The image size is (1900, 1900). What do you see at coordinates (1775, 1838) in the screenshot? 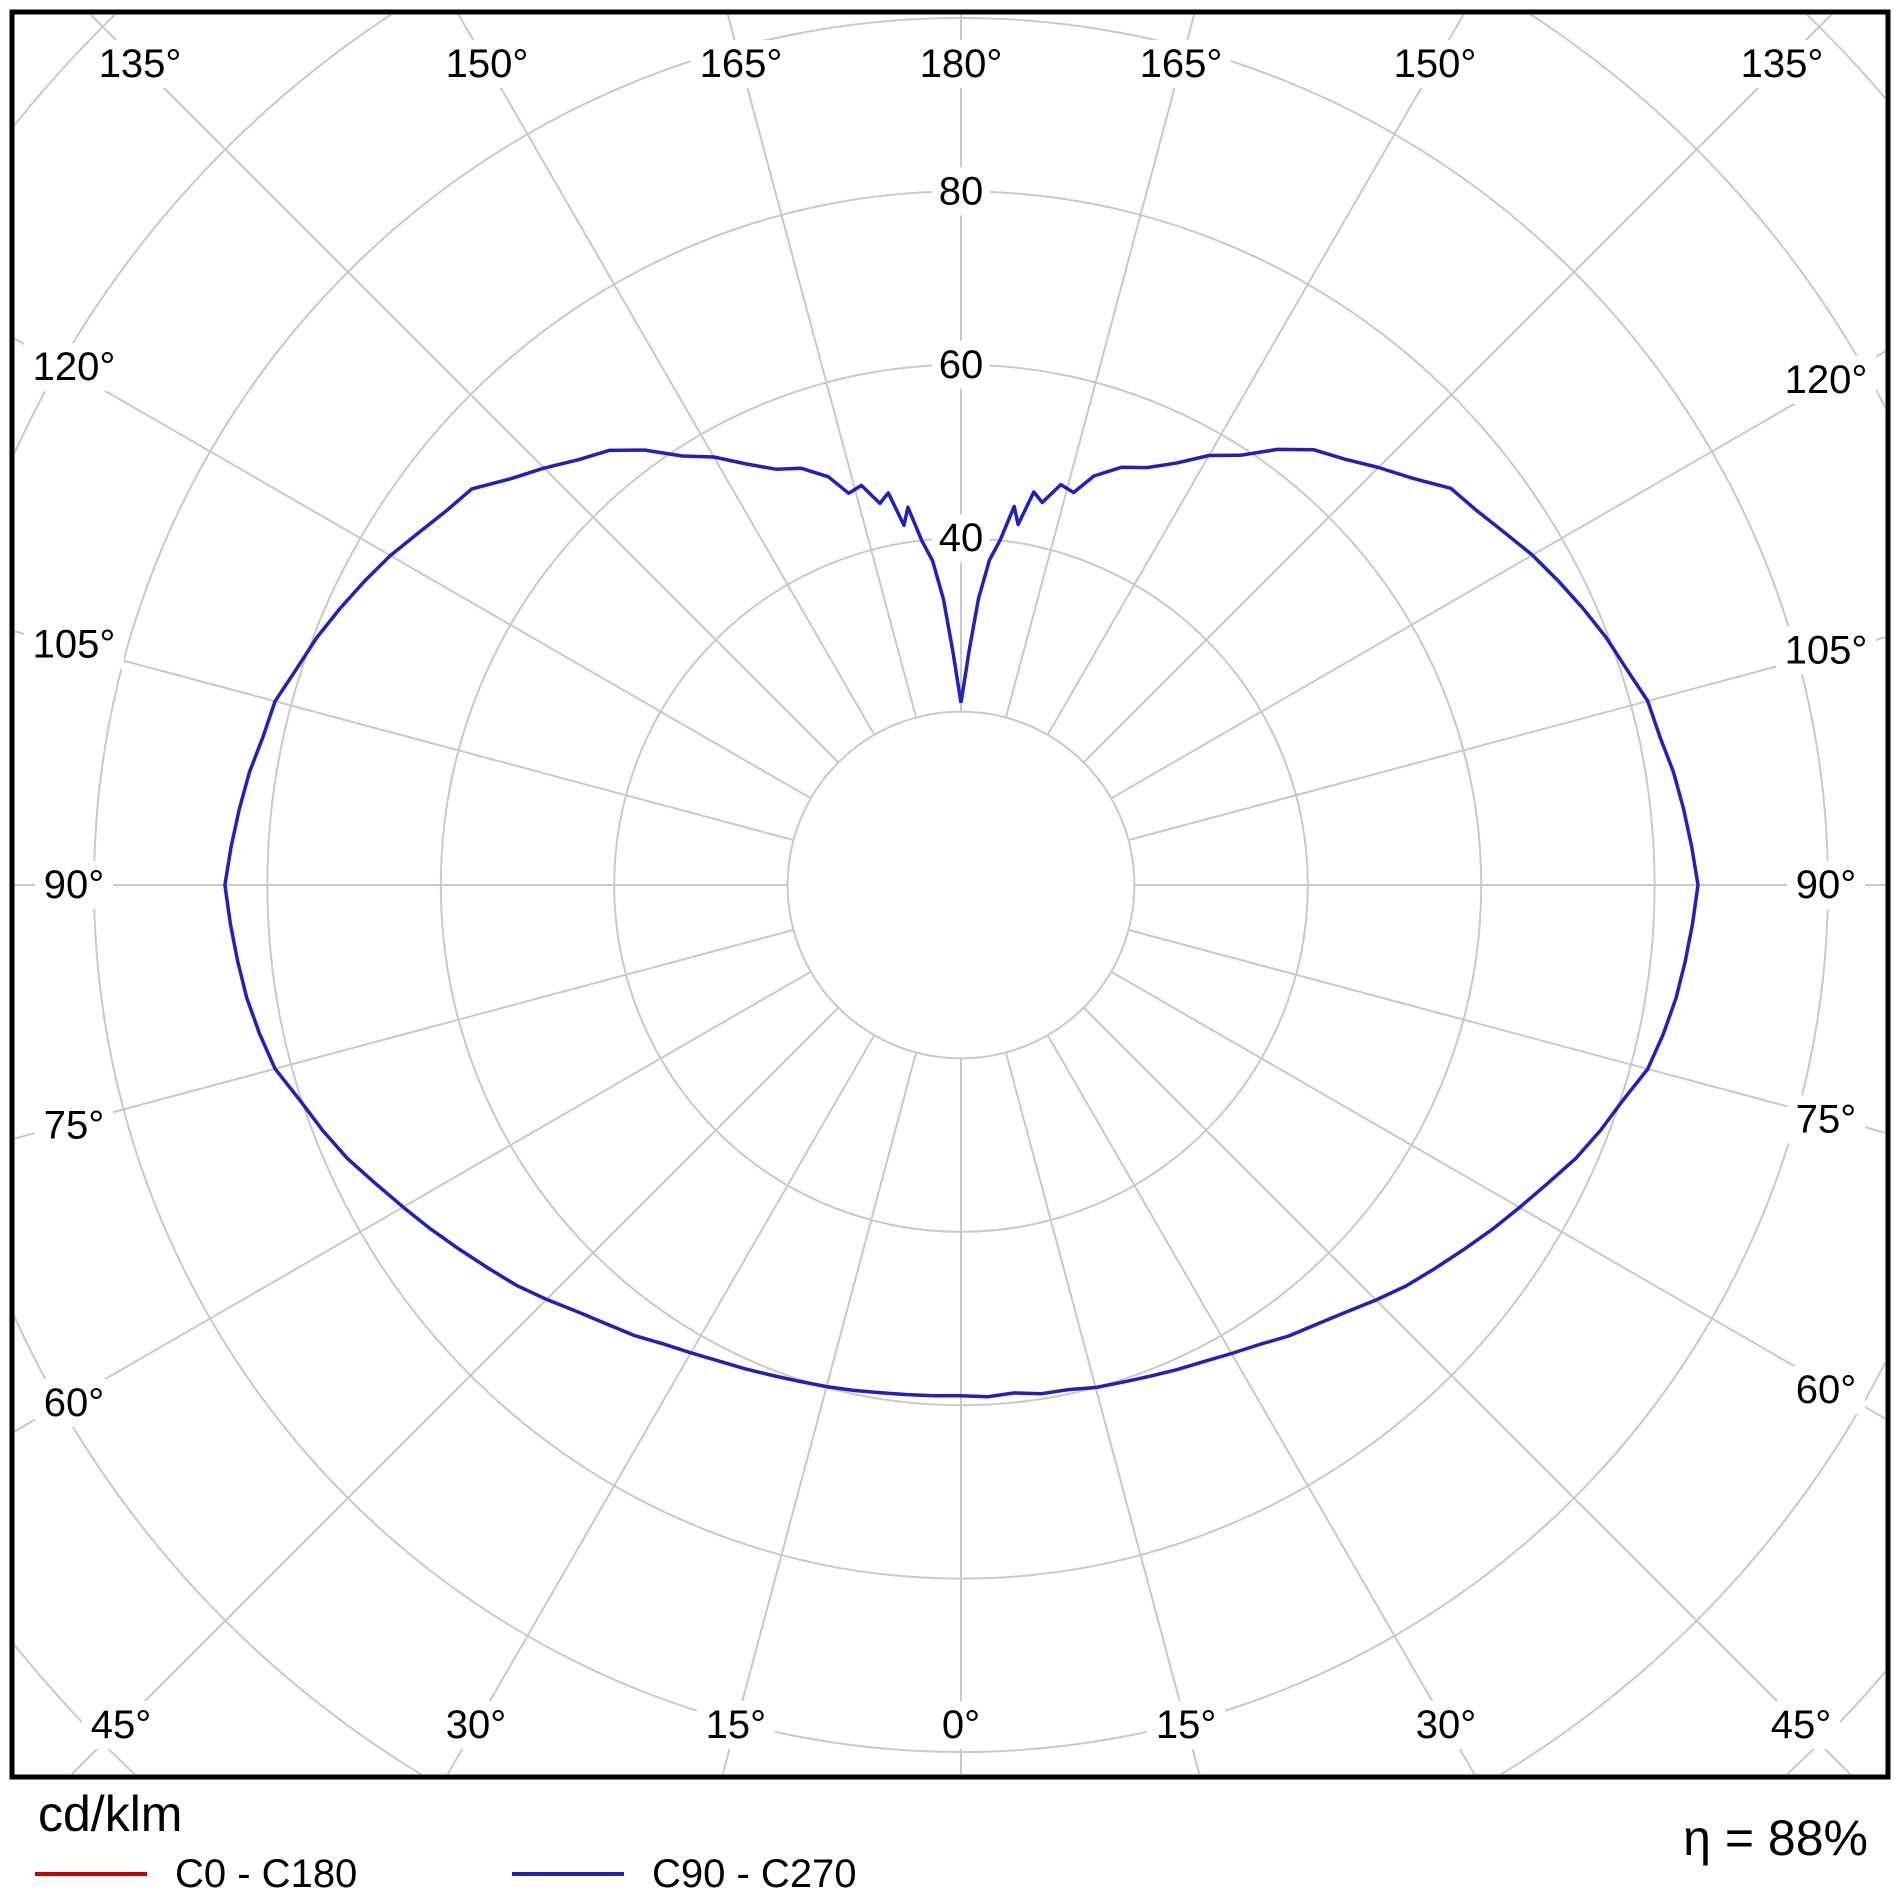
I see `efficiency-label: η = 88%` at bounding box center [1775, 1838].